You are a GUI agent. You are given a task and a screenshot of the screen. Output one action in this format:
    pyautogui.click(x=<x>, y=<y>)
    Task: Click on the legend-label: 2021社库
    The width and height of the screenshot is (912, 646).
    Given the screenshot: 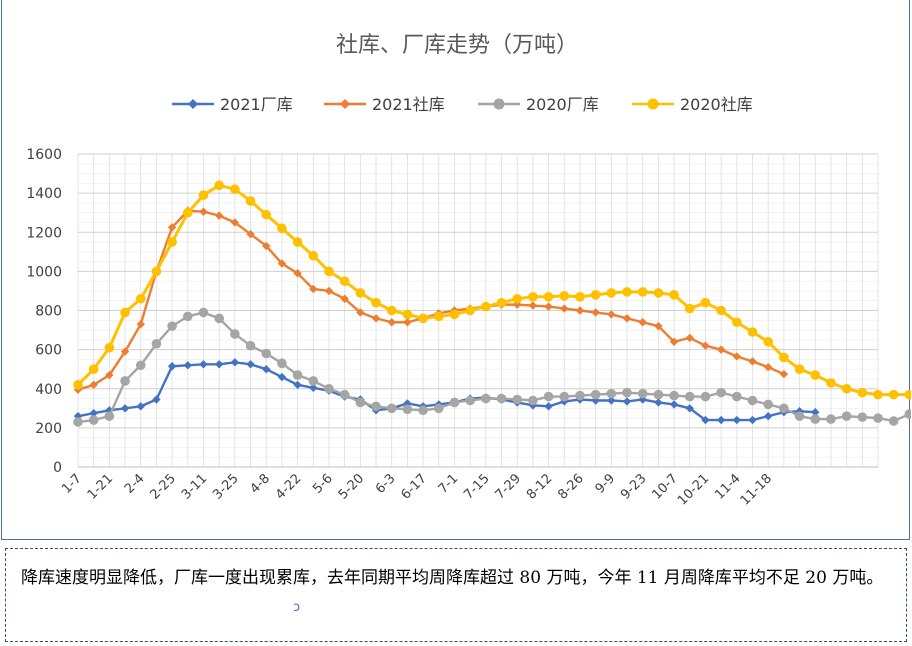 What is the action you would take?
    pyautogui.click(x=408, y=104)
    